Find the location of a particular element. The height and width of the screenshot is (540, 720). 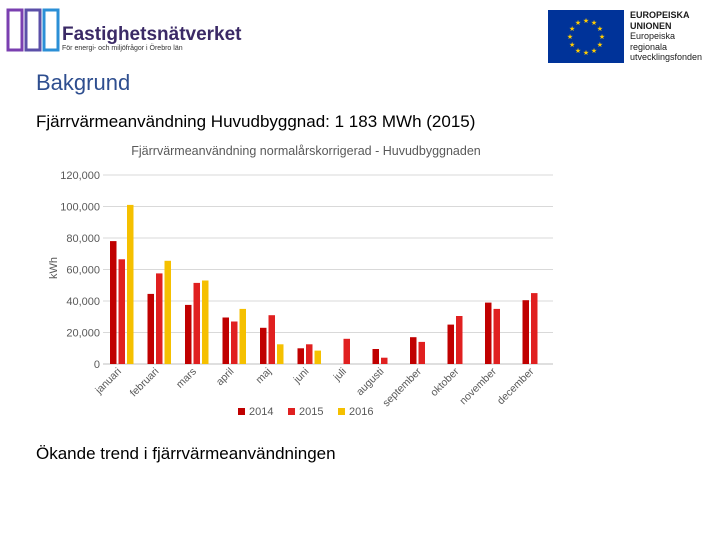

y-tick-label: 20,000 is located at coordinates (83, 334).